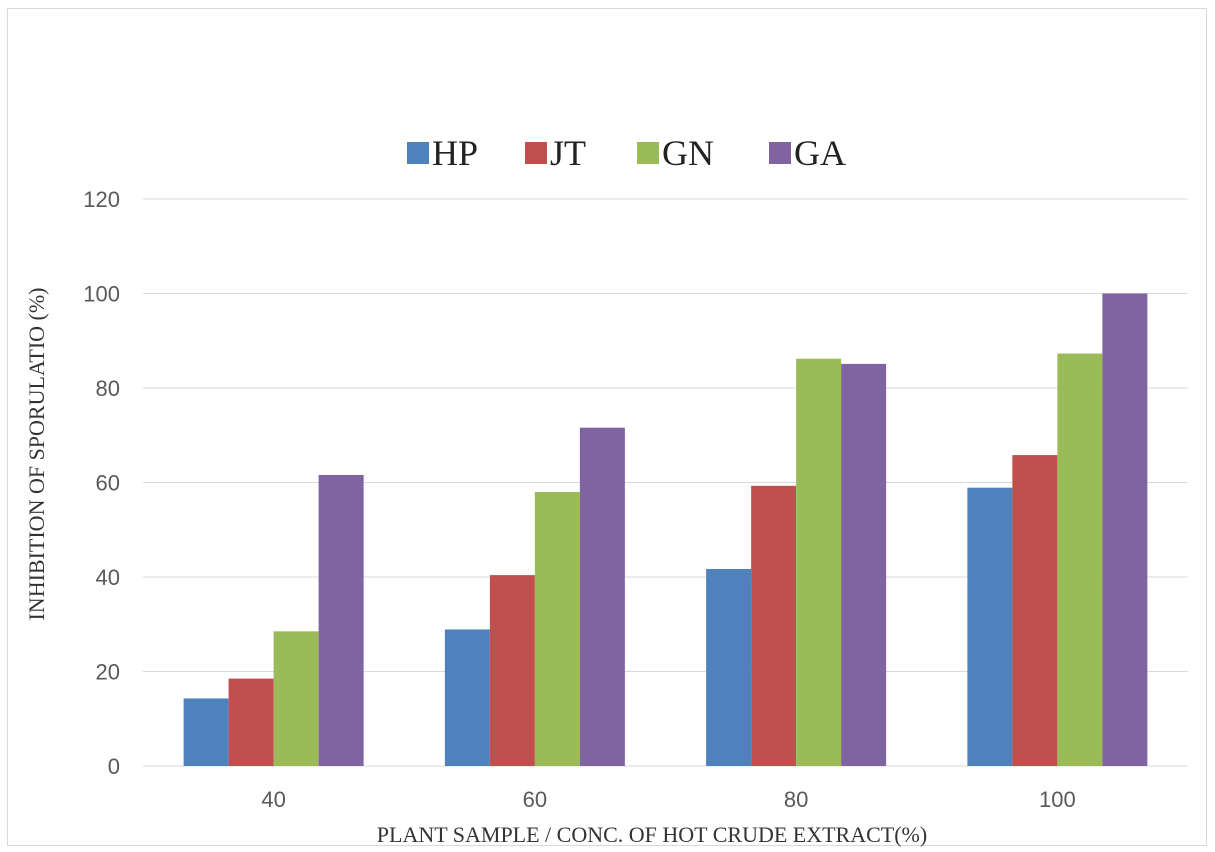 This screenshot has height=852, width=1215. Describe the element at coordinates (101, 294) in the screenshot. I see `y-tick-label: 100` at that location.